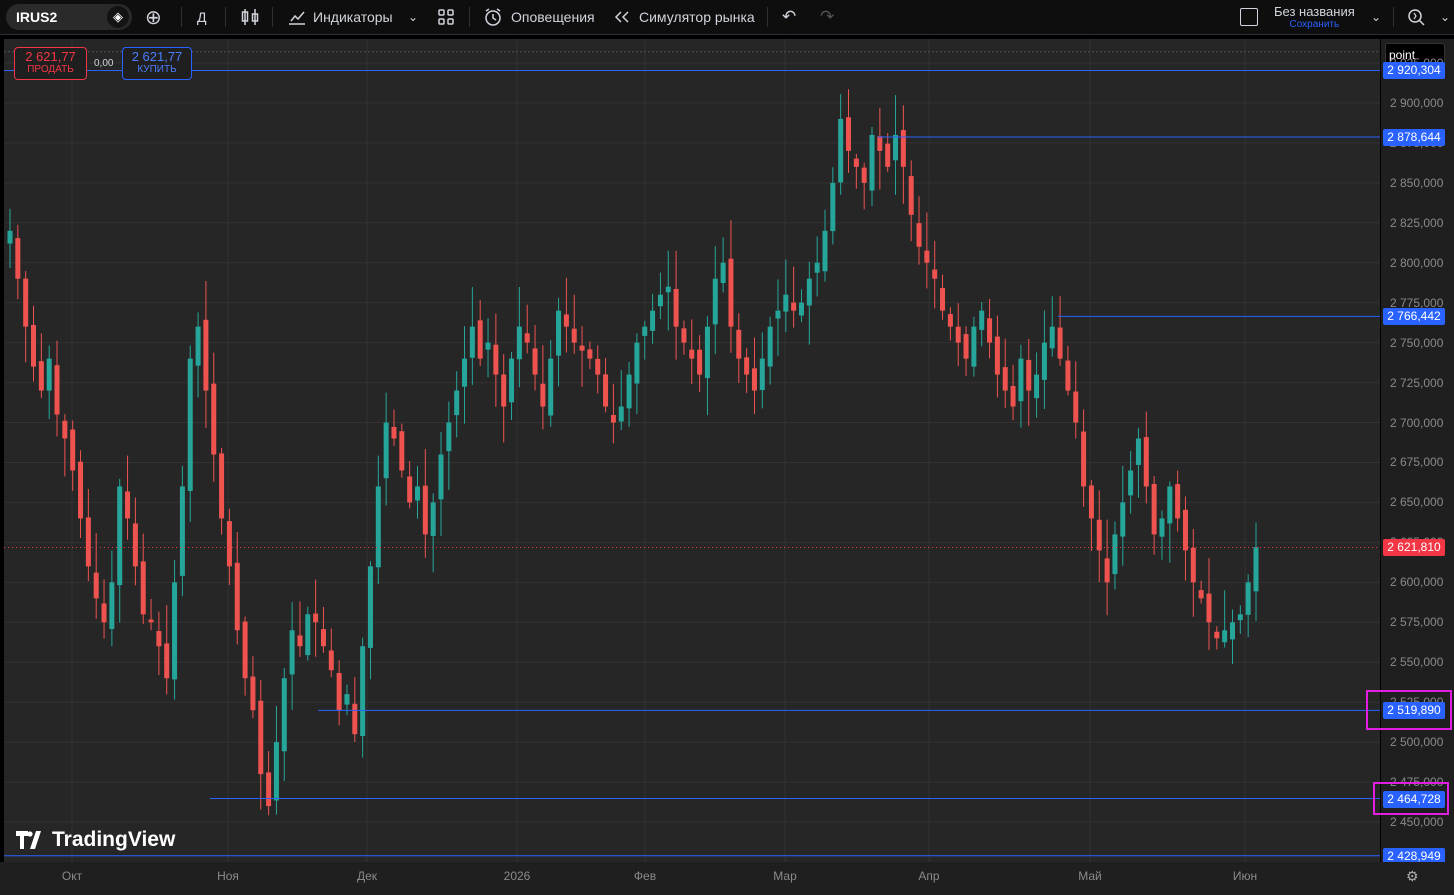 This screenshot has height=895, width=1454. I want to click on level-price-label: 2 766,442, so click(1414, 317).